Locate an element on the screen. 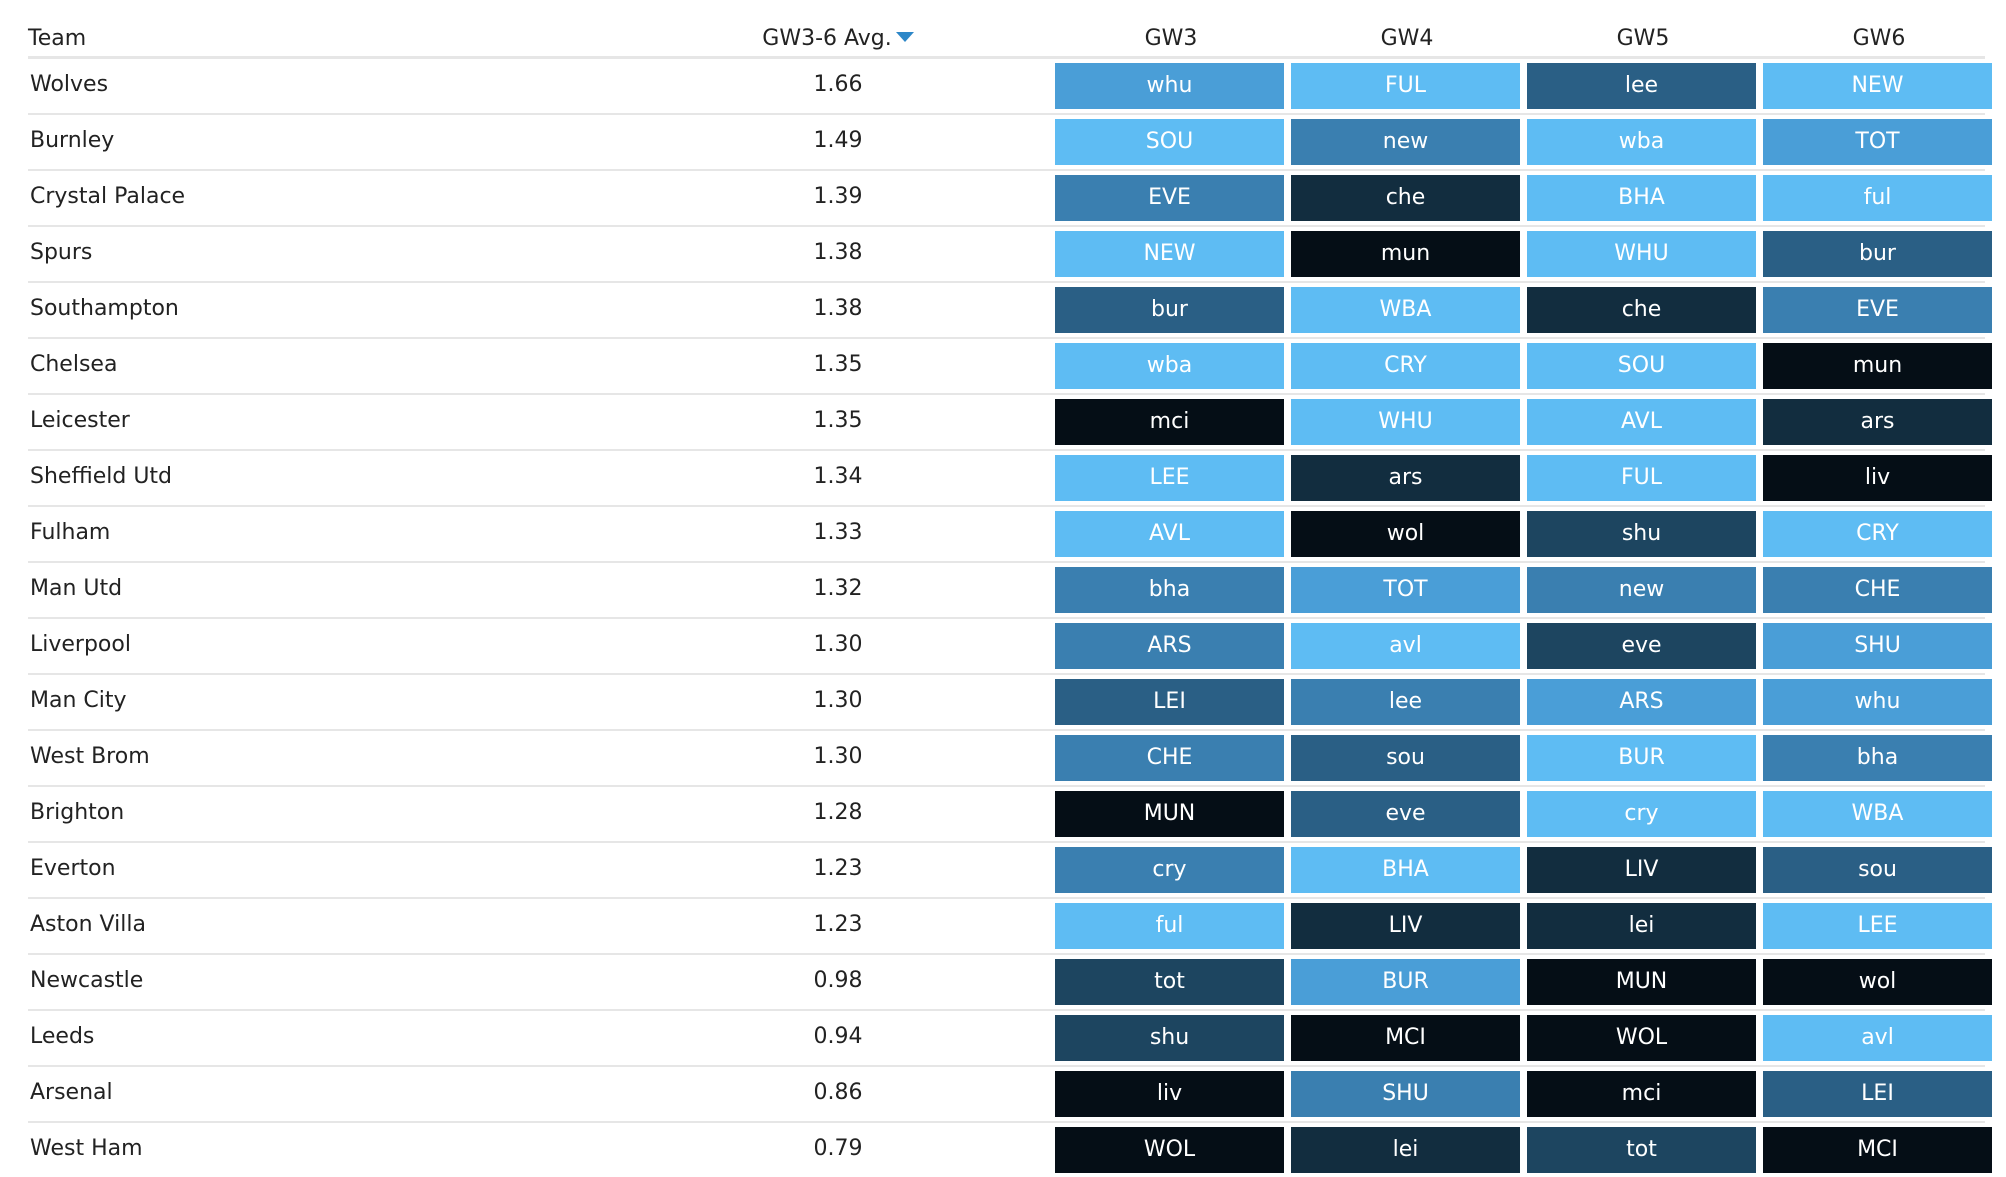  avg-difficulty: 1.66 is located at coordinates (838, 84).